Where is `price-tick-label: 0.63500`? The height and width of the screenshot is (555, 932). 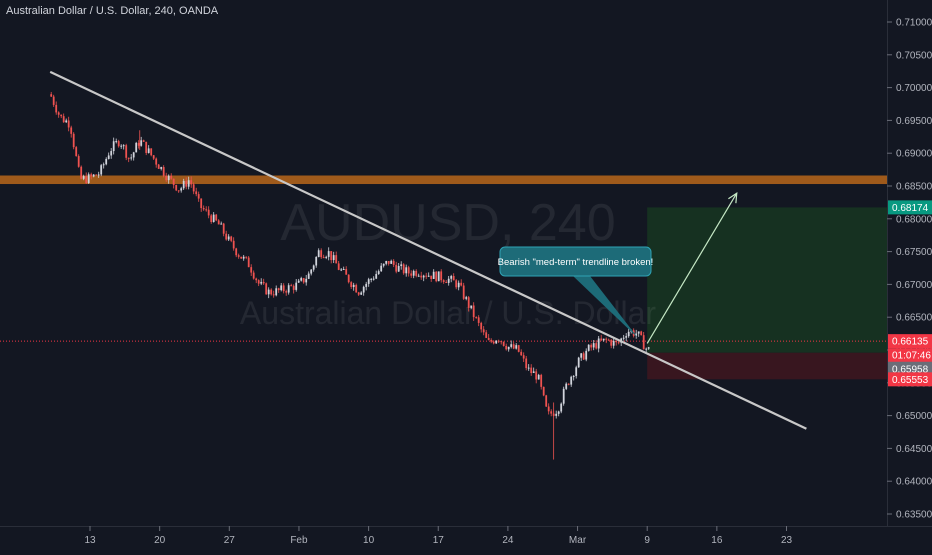
price-tick-label: 0.63500 is located at coordinates (914, 515).